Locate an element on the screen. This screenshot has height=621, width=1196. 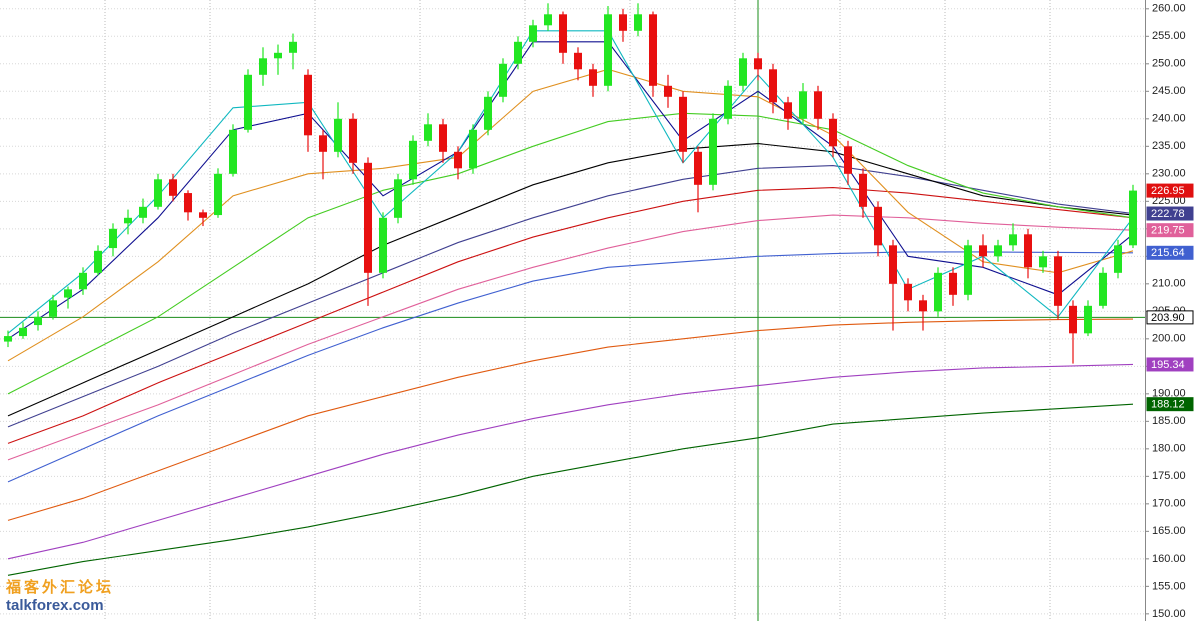
y-tick-label: 185.00 is located at coordinates (1169, 421).